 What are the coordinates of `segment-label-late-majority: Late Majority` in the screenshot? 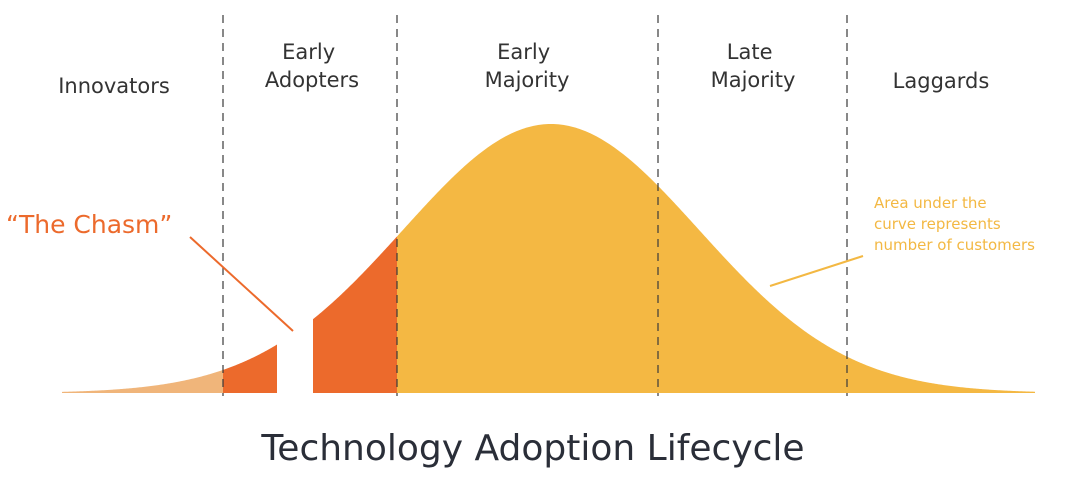 It's located at (753, 66).